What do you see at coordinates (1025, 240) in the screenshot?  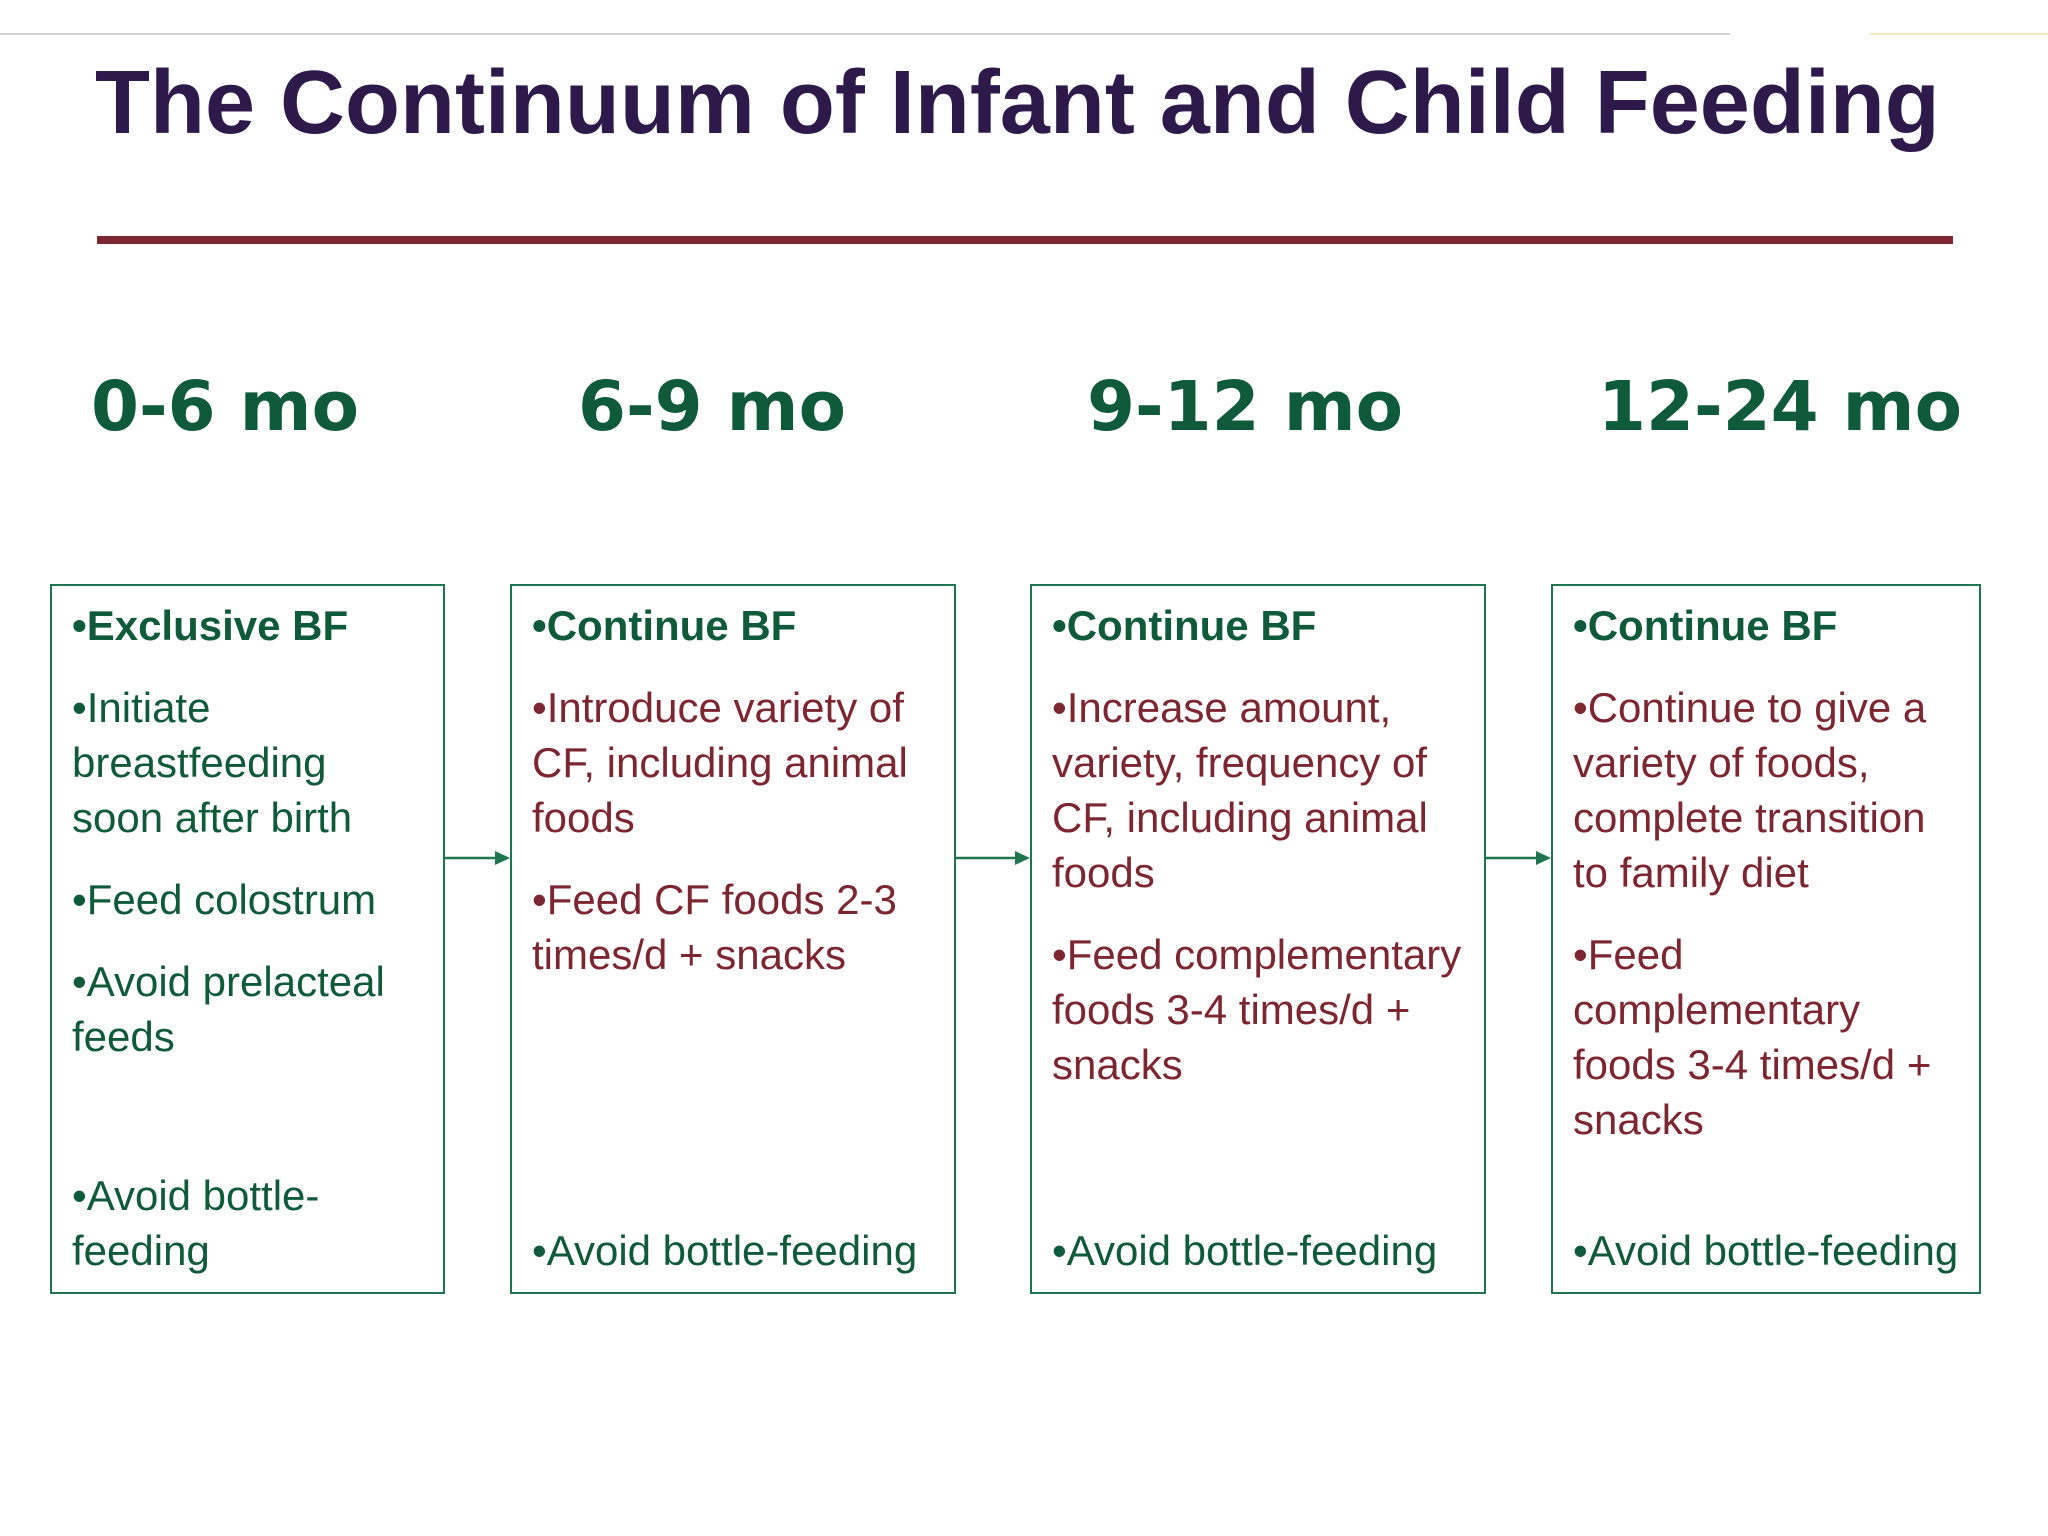 I see `title-underline` at bounding box center [1025, 240].